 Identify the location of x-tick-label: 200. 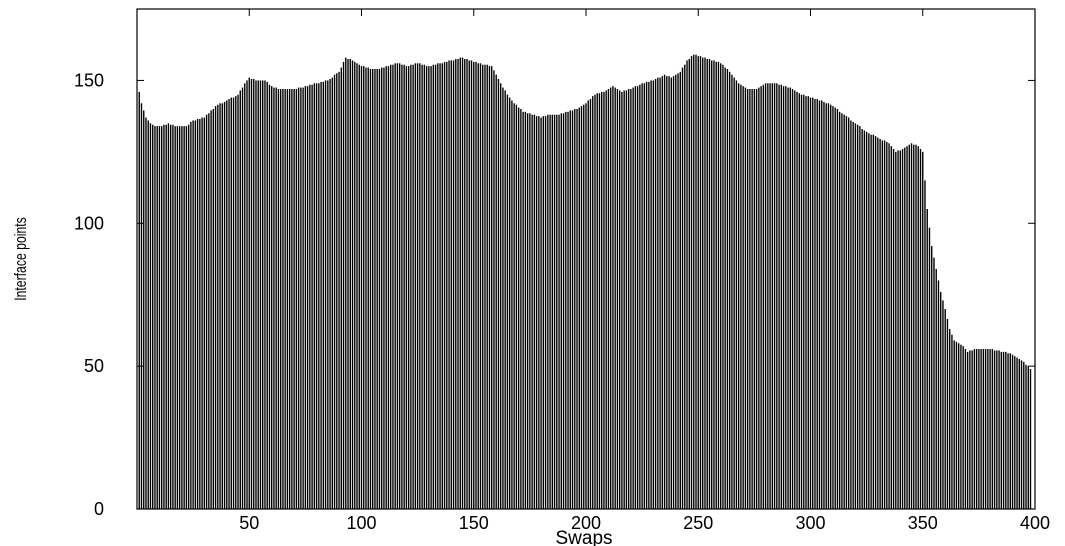
(586, 523).